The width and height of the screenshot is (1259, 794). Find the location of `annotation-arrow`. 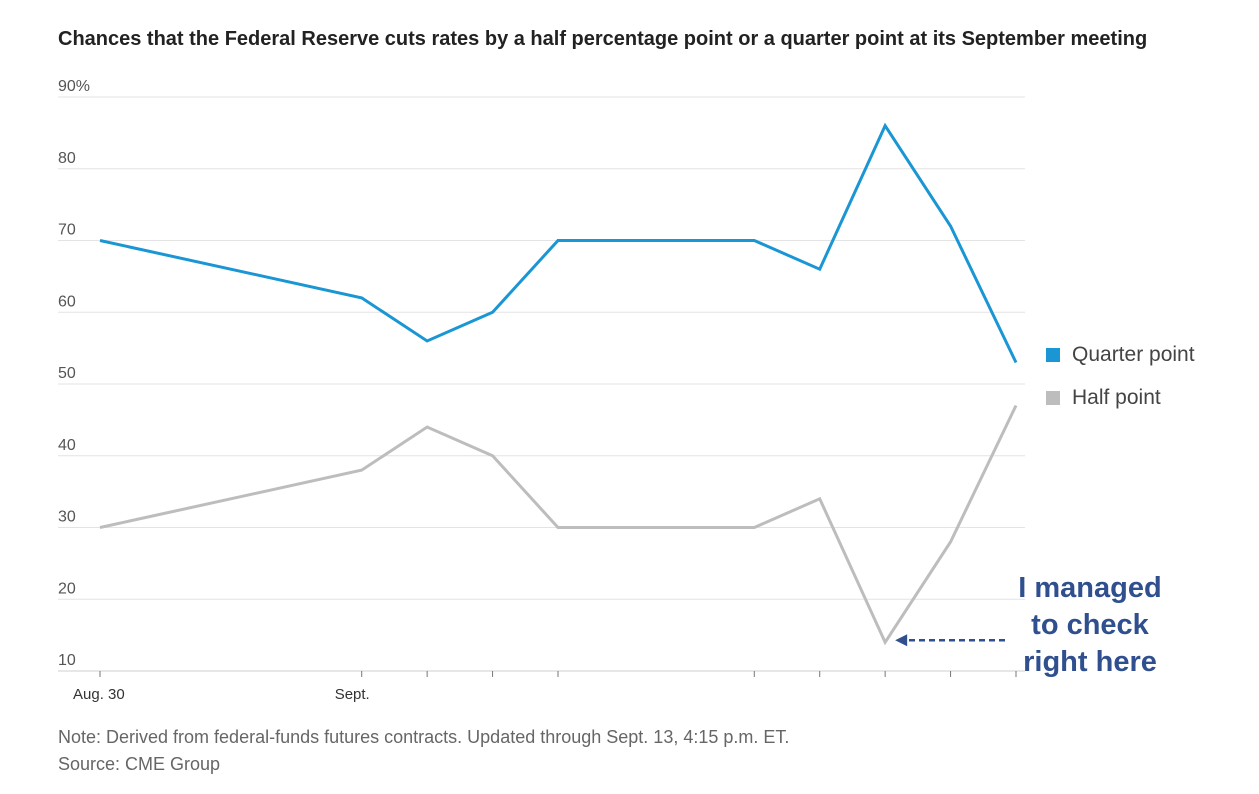

annotation-arrow is located at coordinates (950, 640).